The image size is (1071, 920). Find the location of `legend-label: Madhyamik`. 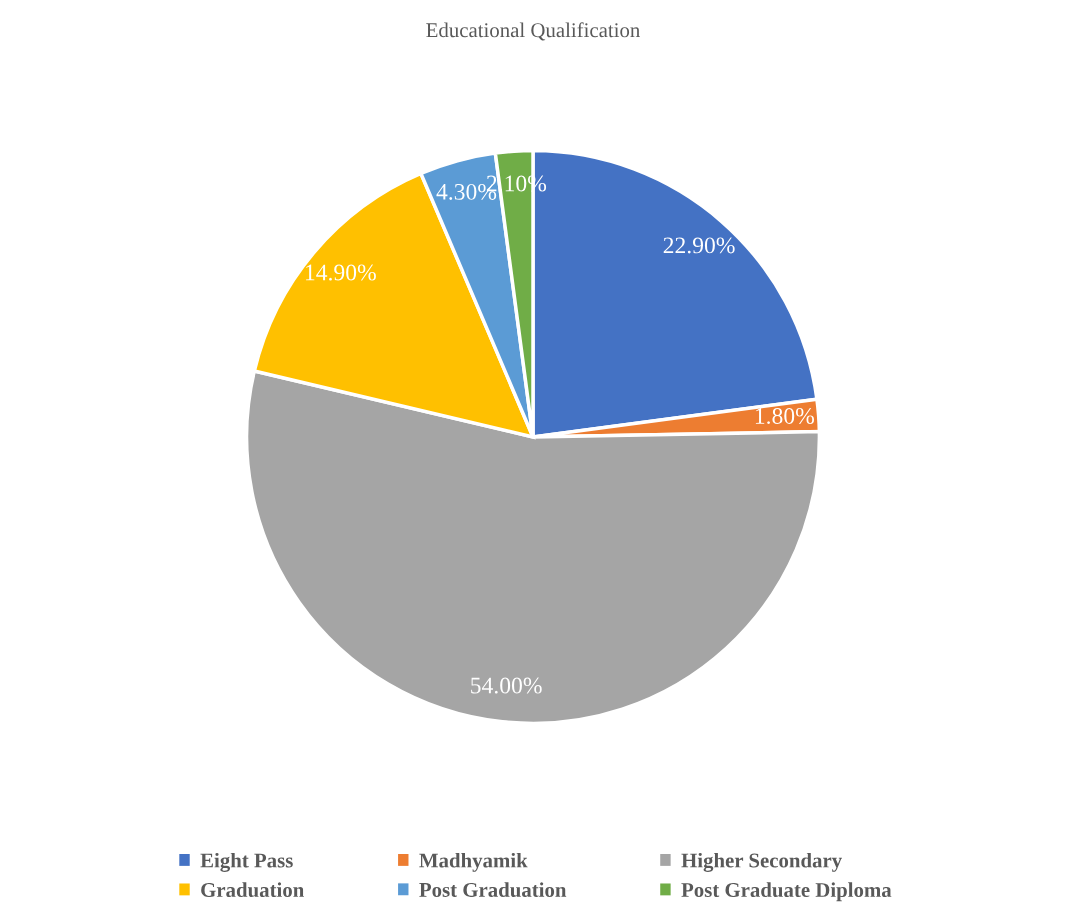

legend-label: Madhyamik is located at coordinates (473, 862).